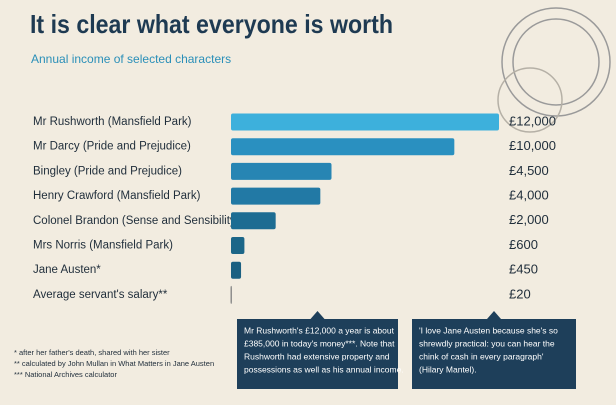 This screenshot has width=616, height=405. I want to click on annotation-text: shrewdly practical: you can hear the, so click(487, 343).